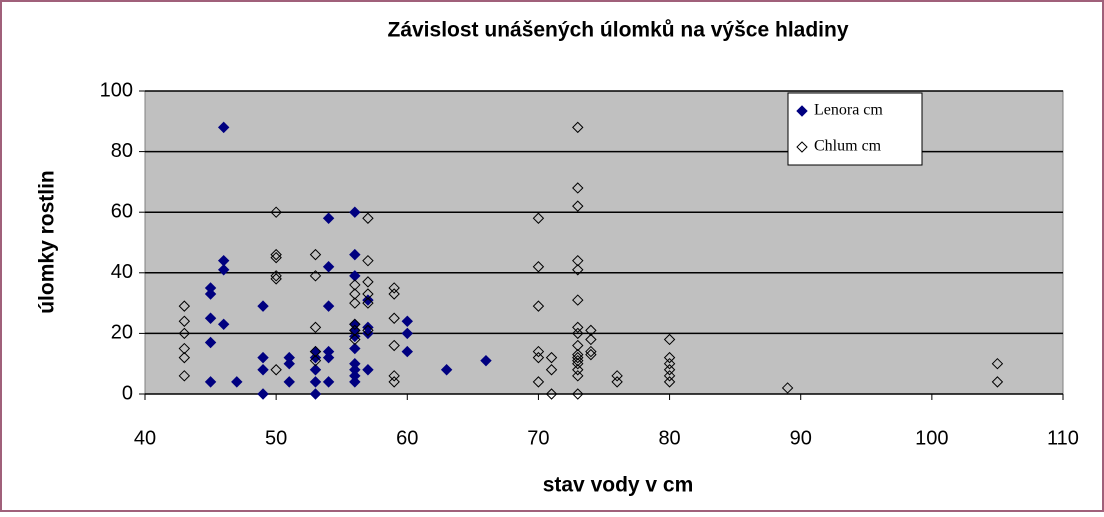 The image size is (1104, 517). Describe the element at coordinates (801, 438) in the screenshot. I see `x-tick-label: 90` at that location.